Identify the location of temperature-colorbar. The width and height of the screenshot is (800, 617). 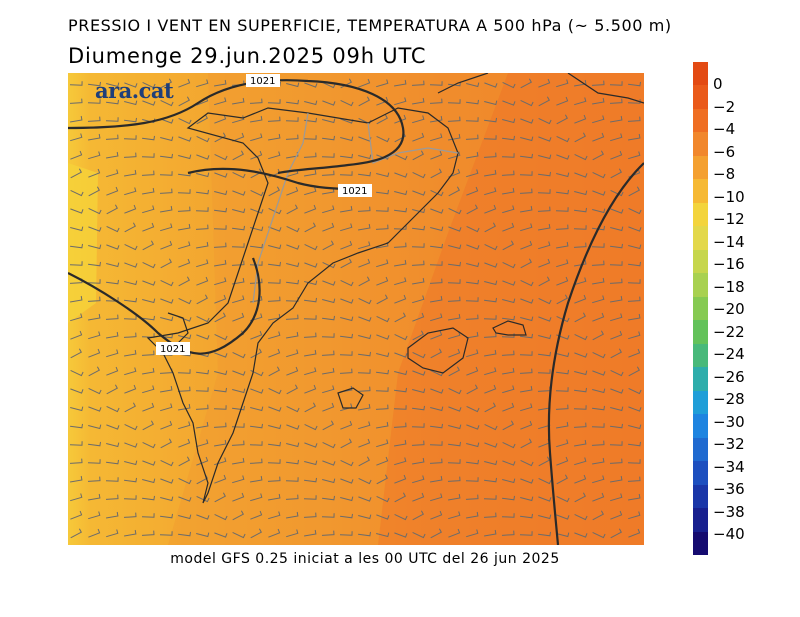
(700, 309).